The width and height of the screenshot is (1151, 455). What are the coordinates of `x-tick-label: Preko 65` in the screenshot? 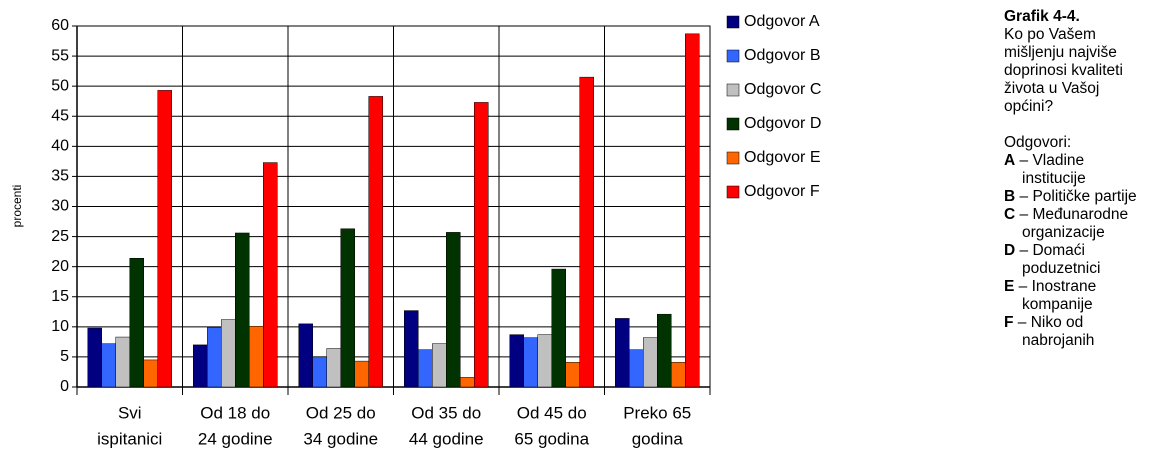 It's located at (657, 412).